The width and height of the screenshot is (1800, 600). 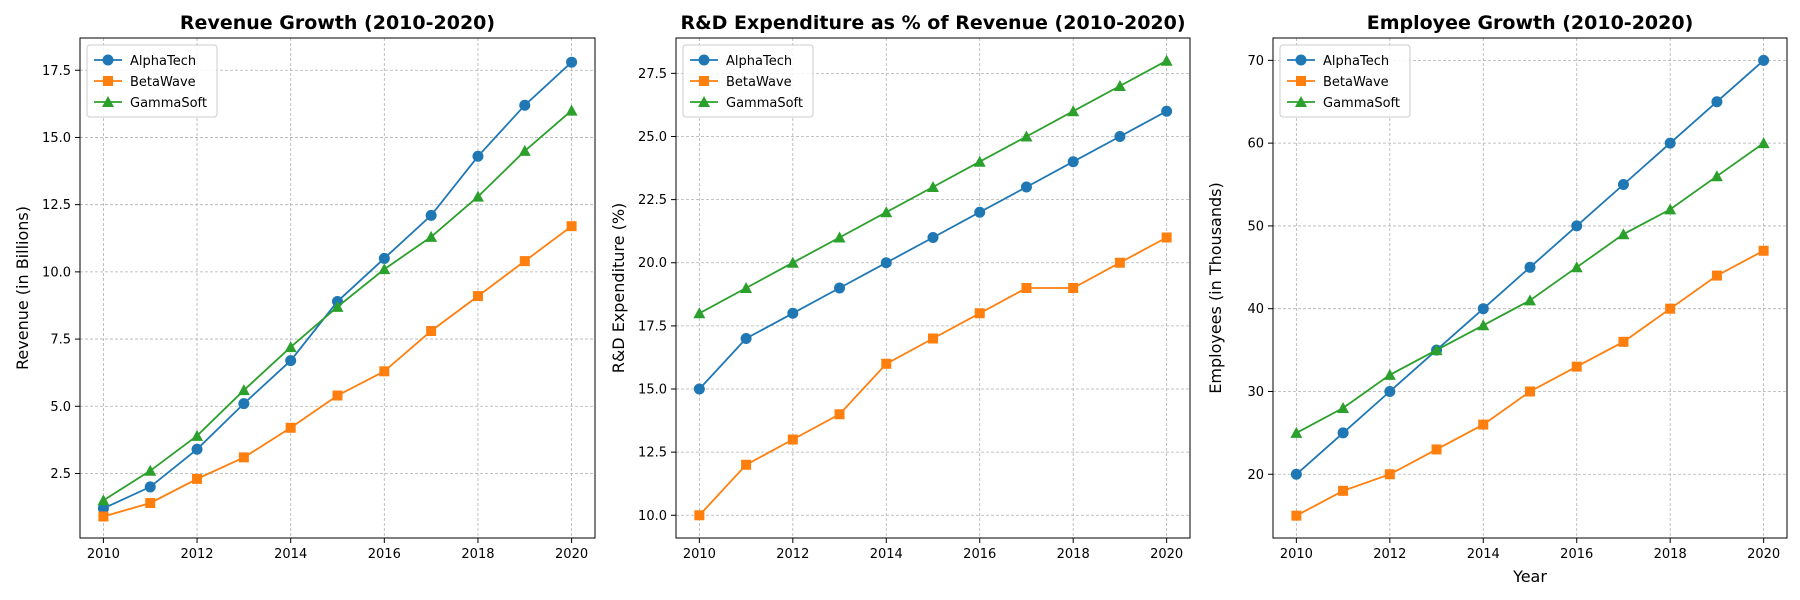 I want to click on y-tick-label: 20, so click(x=1255, y=475).